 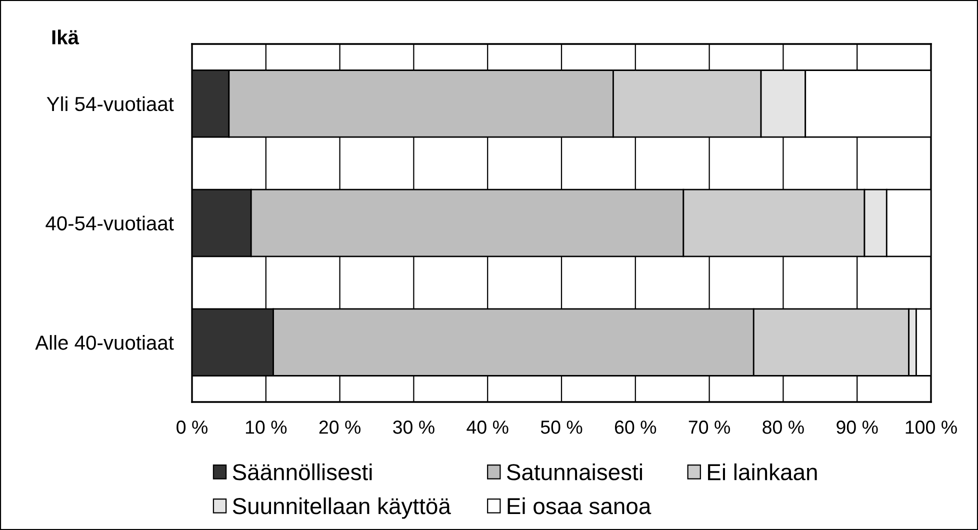 What do you see at coordinates (561, 427) in the screenshot?
I see `x-tick-label: 50 %` at bounding box center [561, 427].